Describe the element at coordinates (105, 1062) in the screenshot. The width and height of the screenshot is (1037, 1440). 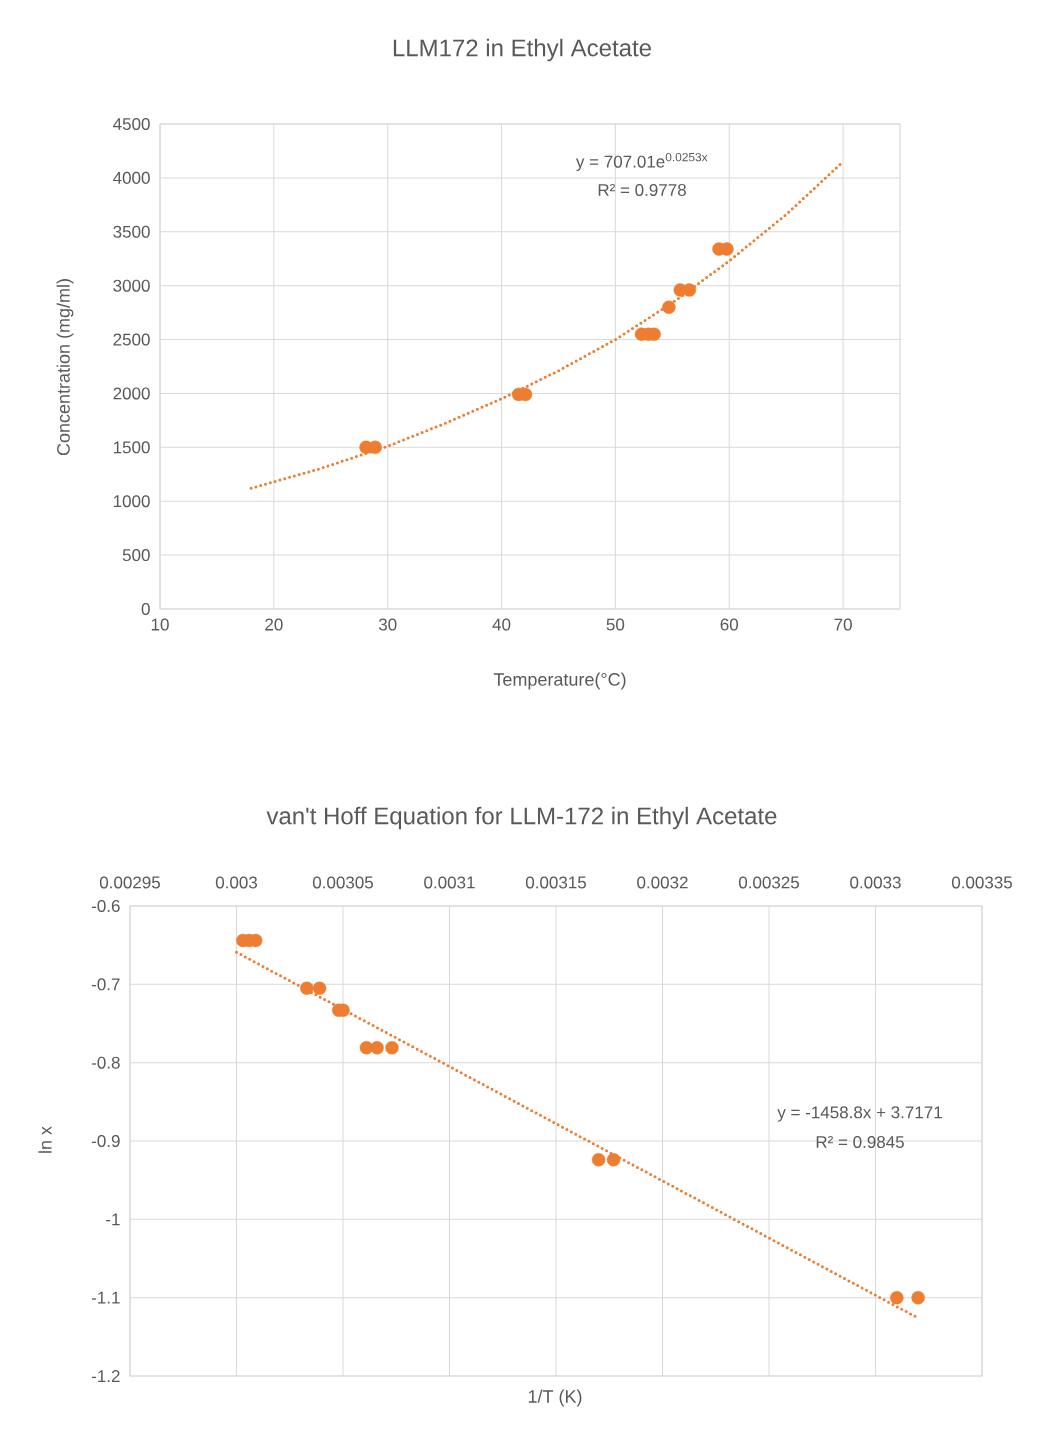
I see `y-tick-label: -0.8` at that location.